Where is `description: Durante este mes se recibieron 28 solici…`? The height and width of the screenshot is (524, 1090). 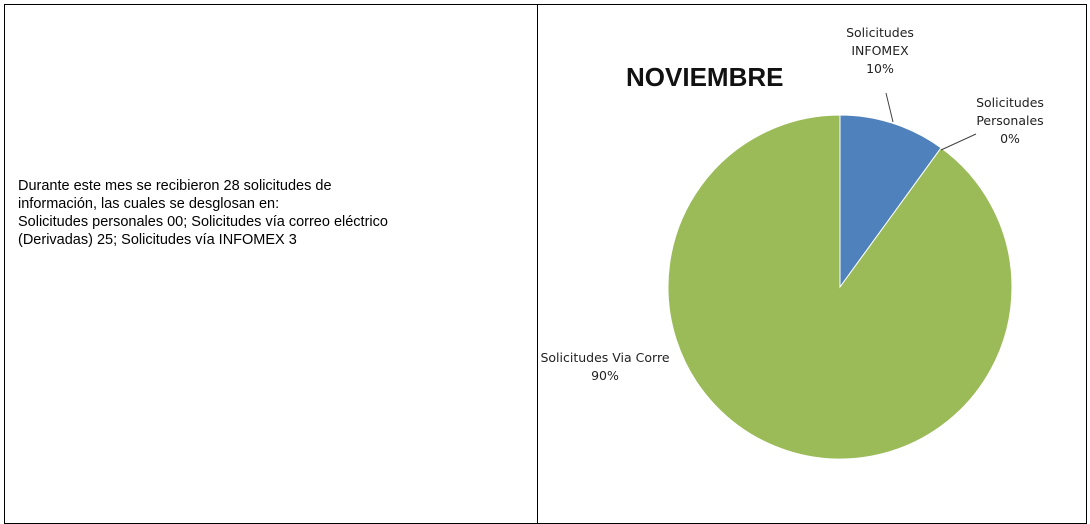
description: Durante este mes se recibieron 28 solici… is located at coordinates (203, 213).